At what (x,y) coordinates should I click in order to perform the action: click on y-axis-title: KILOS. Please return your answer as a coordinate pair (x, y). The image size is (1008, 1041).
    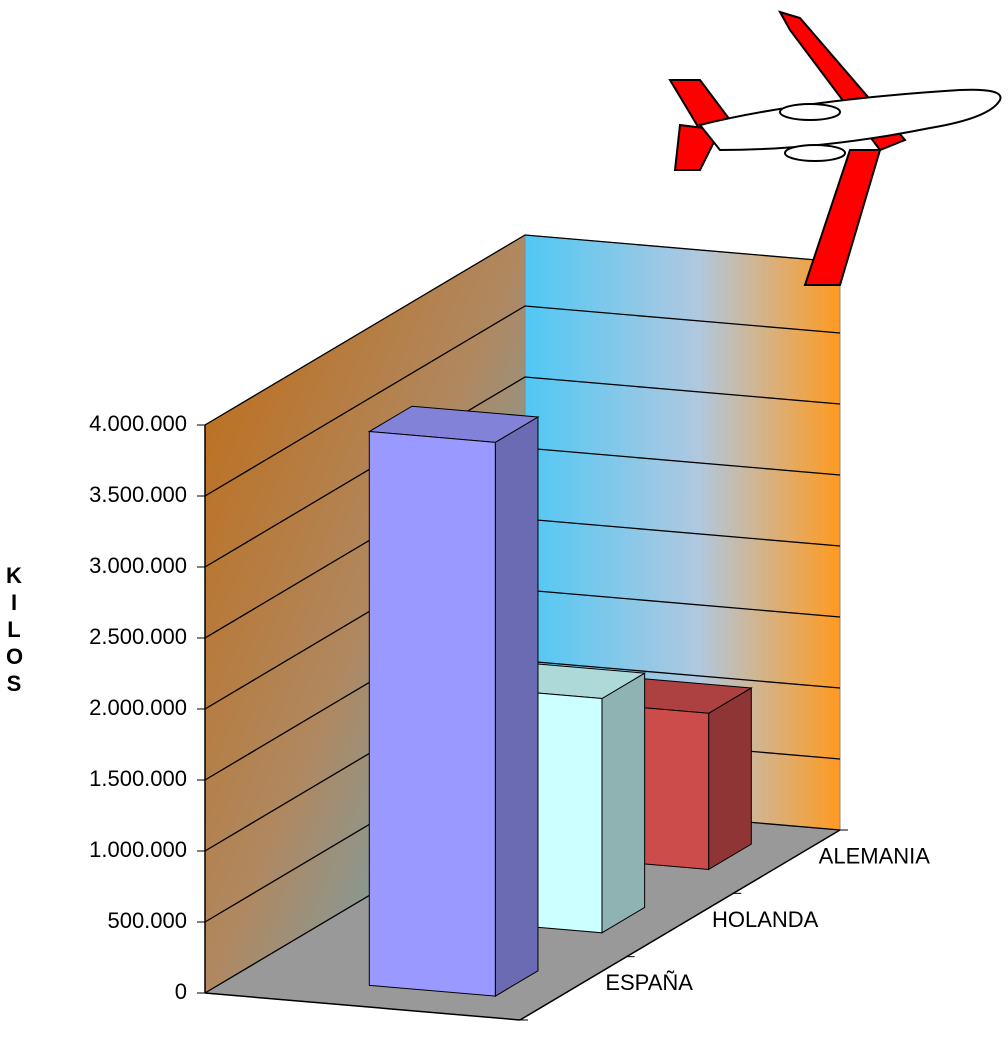
    Looking at the image, I should click on (15, 629).